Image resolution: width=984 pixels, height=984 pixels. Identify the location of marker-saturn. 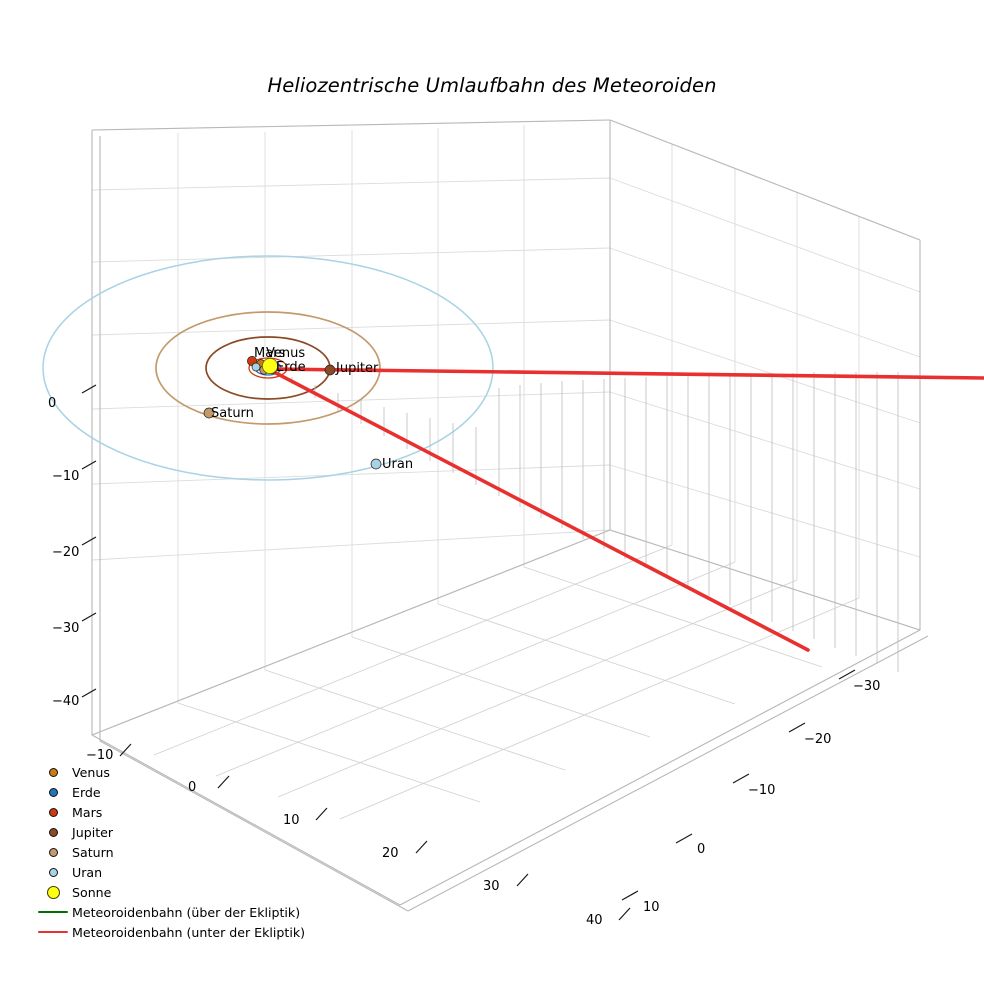
(209, 413).